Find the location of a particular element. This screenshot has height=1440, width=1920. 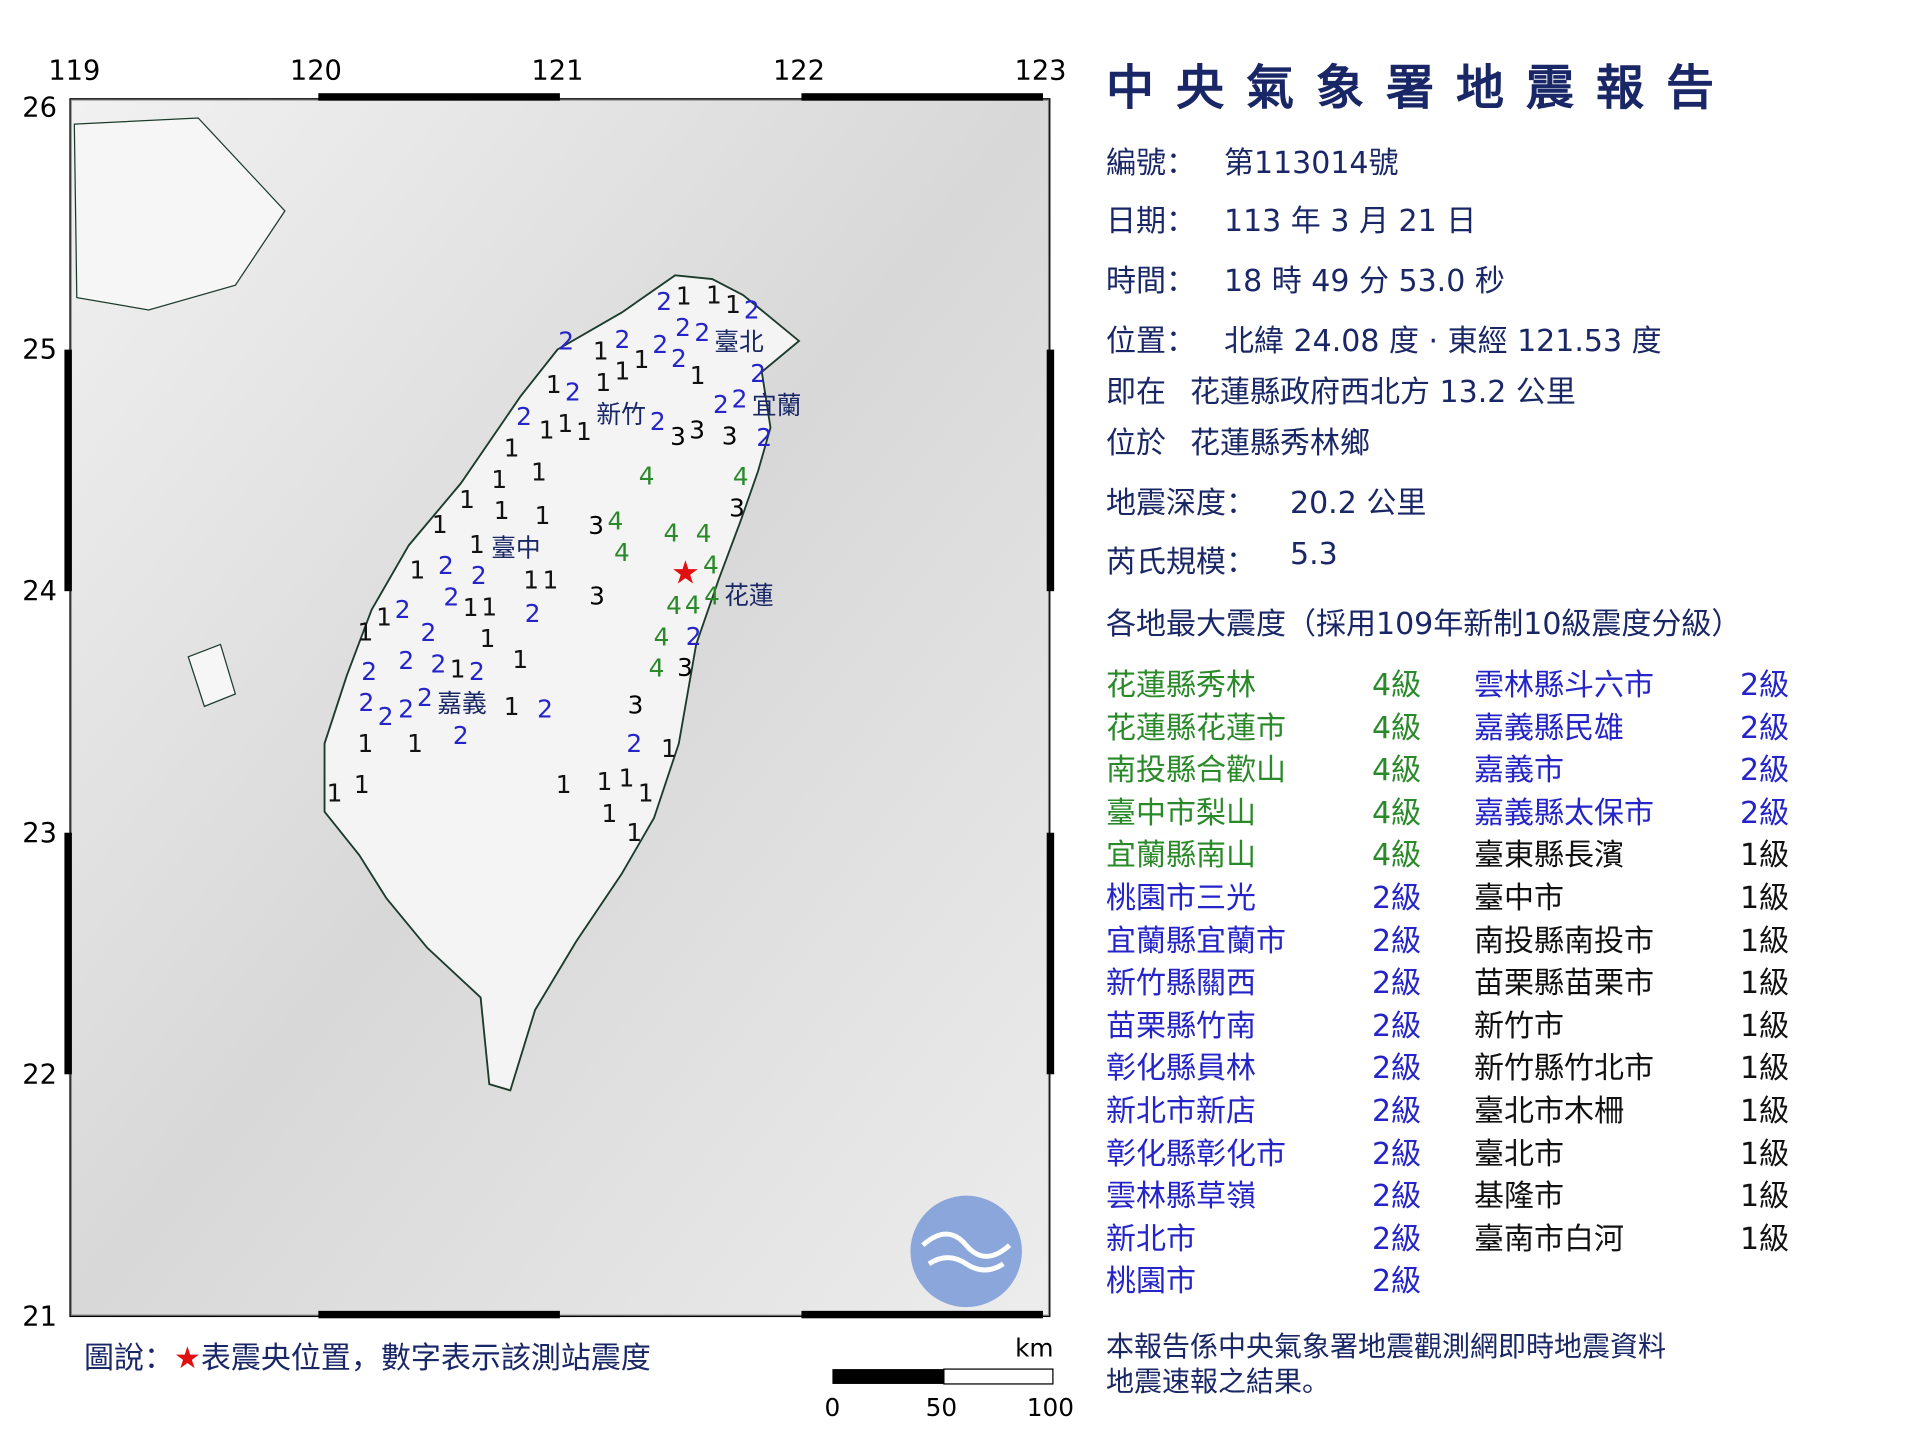

intensity-place: 基隆市 is located at coordinates (1519, 1197).